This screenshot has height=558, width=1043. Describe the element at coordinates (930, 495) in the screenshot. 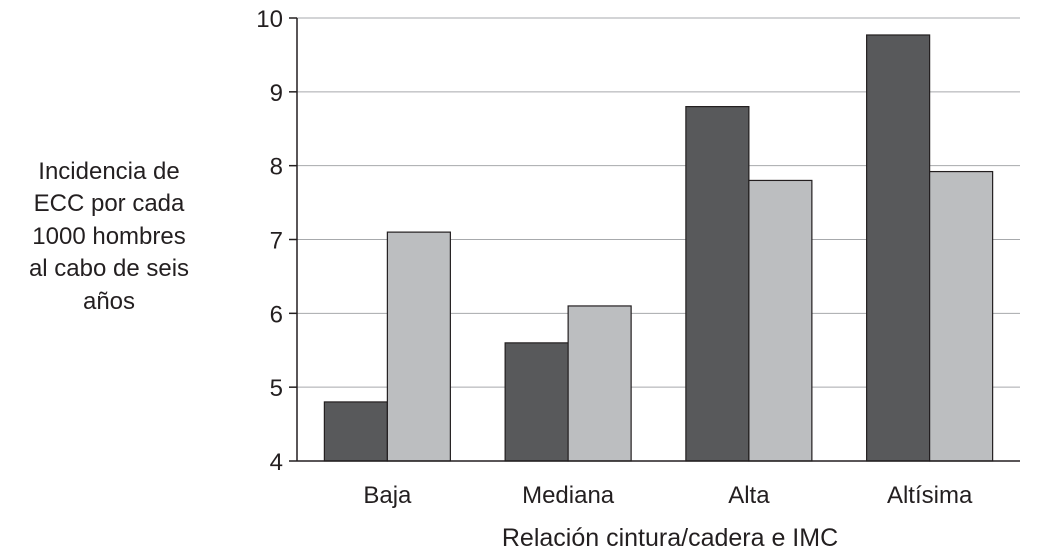

I see `x-tick-label: Altísima` at that location.